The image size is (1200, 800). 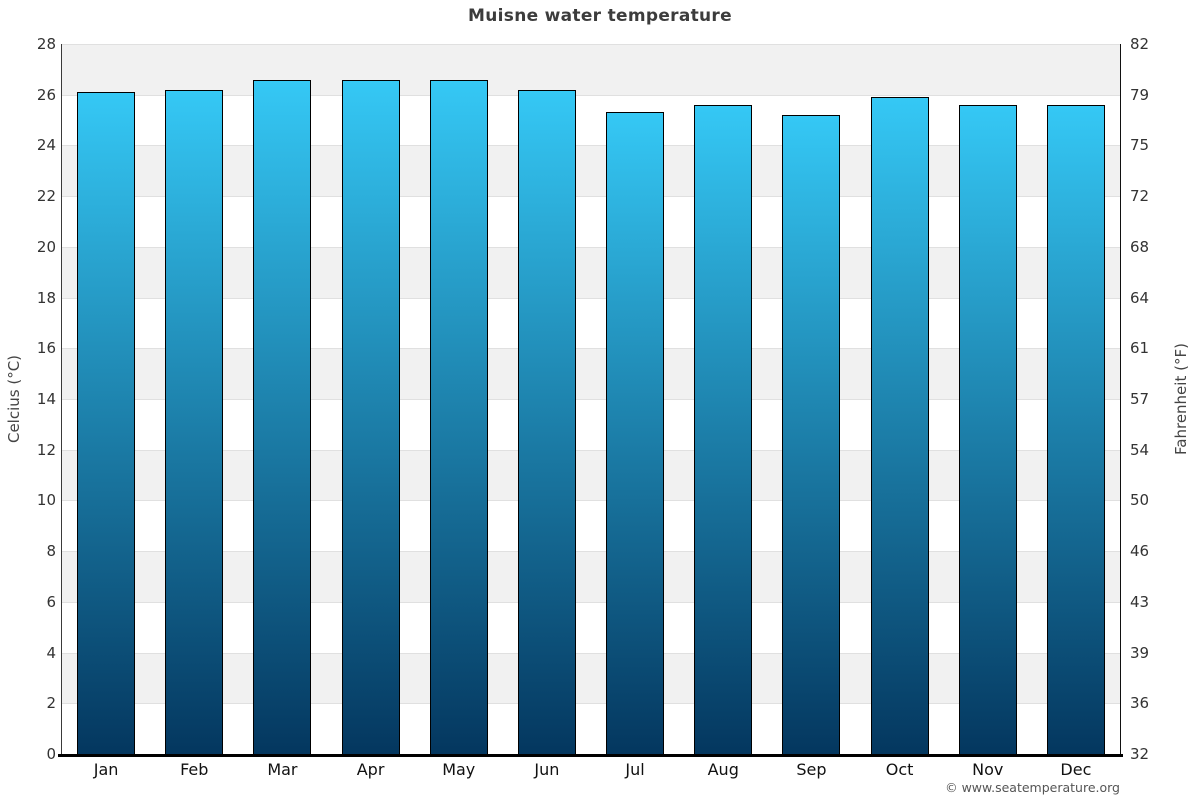 I want to click on y-tick-right-82: 82, so click(x=1140, y=44).